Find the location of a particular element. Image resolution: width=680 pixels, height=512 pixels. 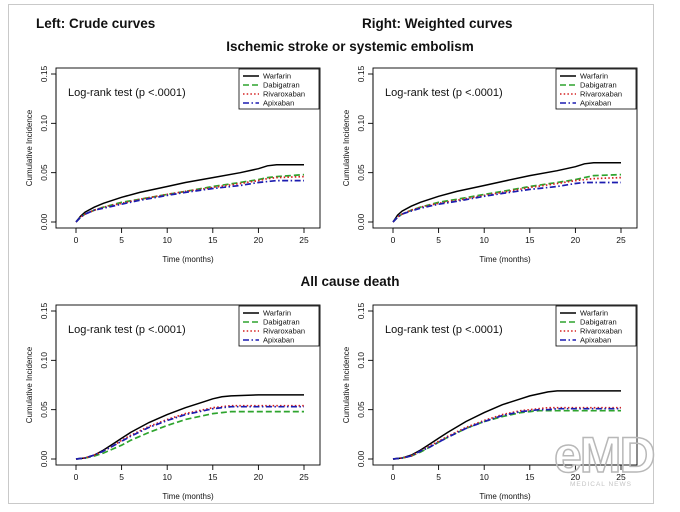

emd-watermark-logo: eMD MEDICAL NEWS is located at coordinates (605, 457).